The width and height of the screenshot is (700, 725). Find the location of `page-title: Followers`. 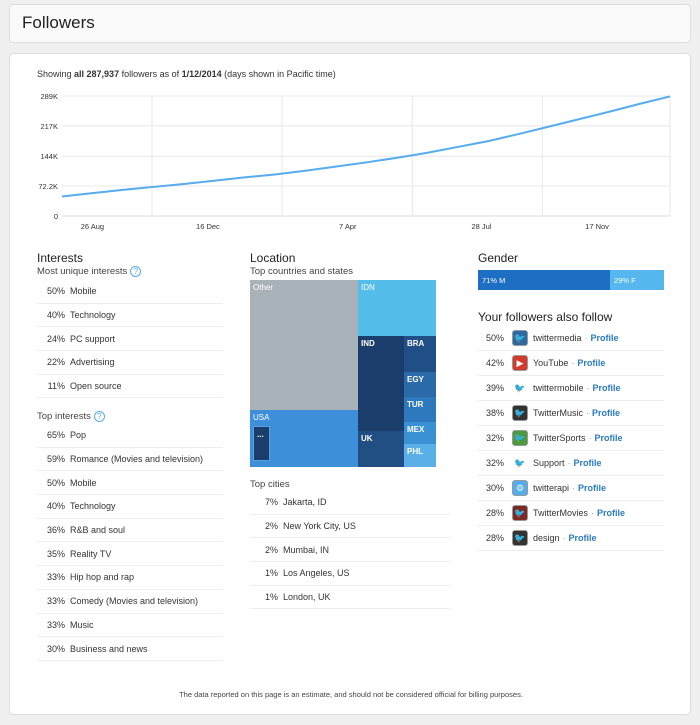

page-title: Followers is located at coordinates (58, 22).